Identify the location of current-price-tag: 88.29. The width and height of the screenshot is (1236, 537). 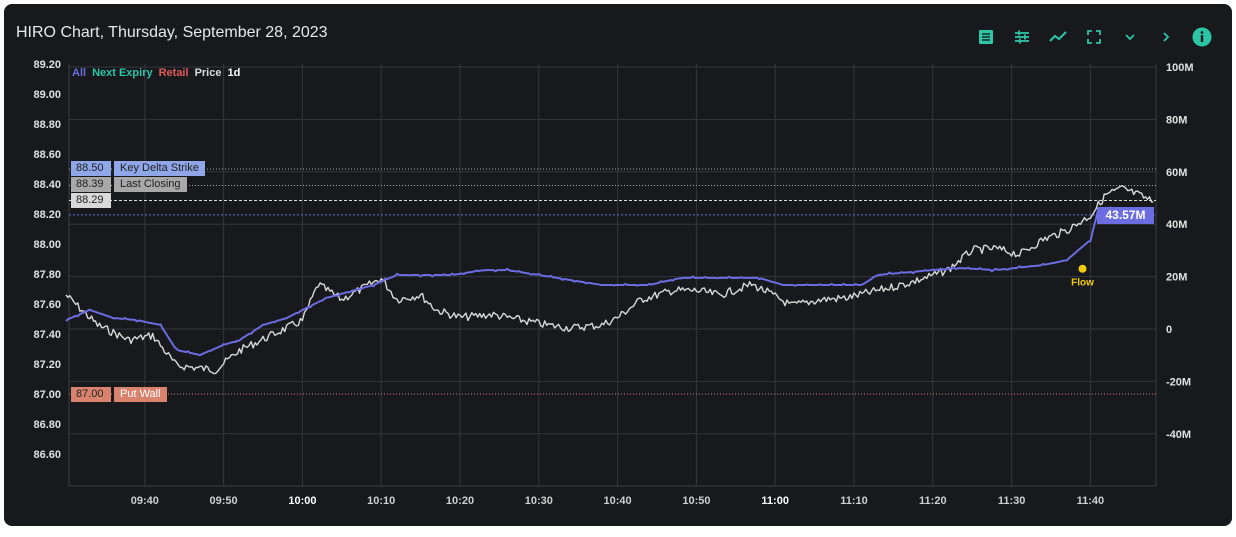
(91, 200).